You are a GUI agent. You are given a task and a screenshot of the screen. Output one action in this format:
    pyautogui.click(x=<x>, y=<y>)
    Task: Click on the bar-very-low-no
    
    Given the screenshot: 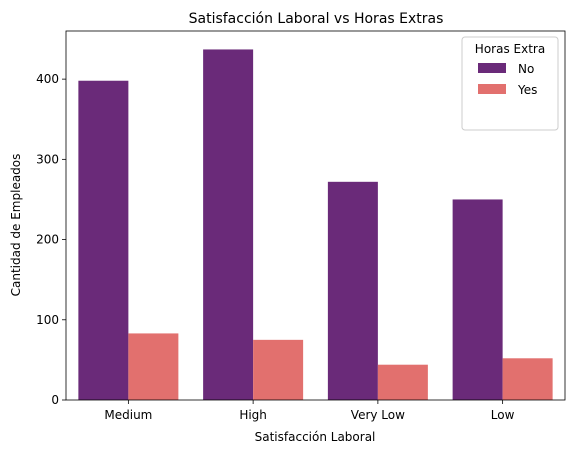 What is the action you would take?
    pyautogui.click(x=352, y=290)
    